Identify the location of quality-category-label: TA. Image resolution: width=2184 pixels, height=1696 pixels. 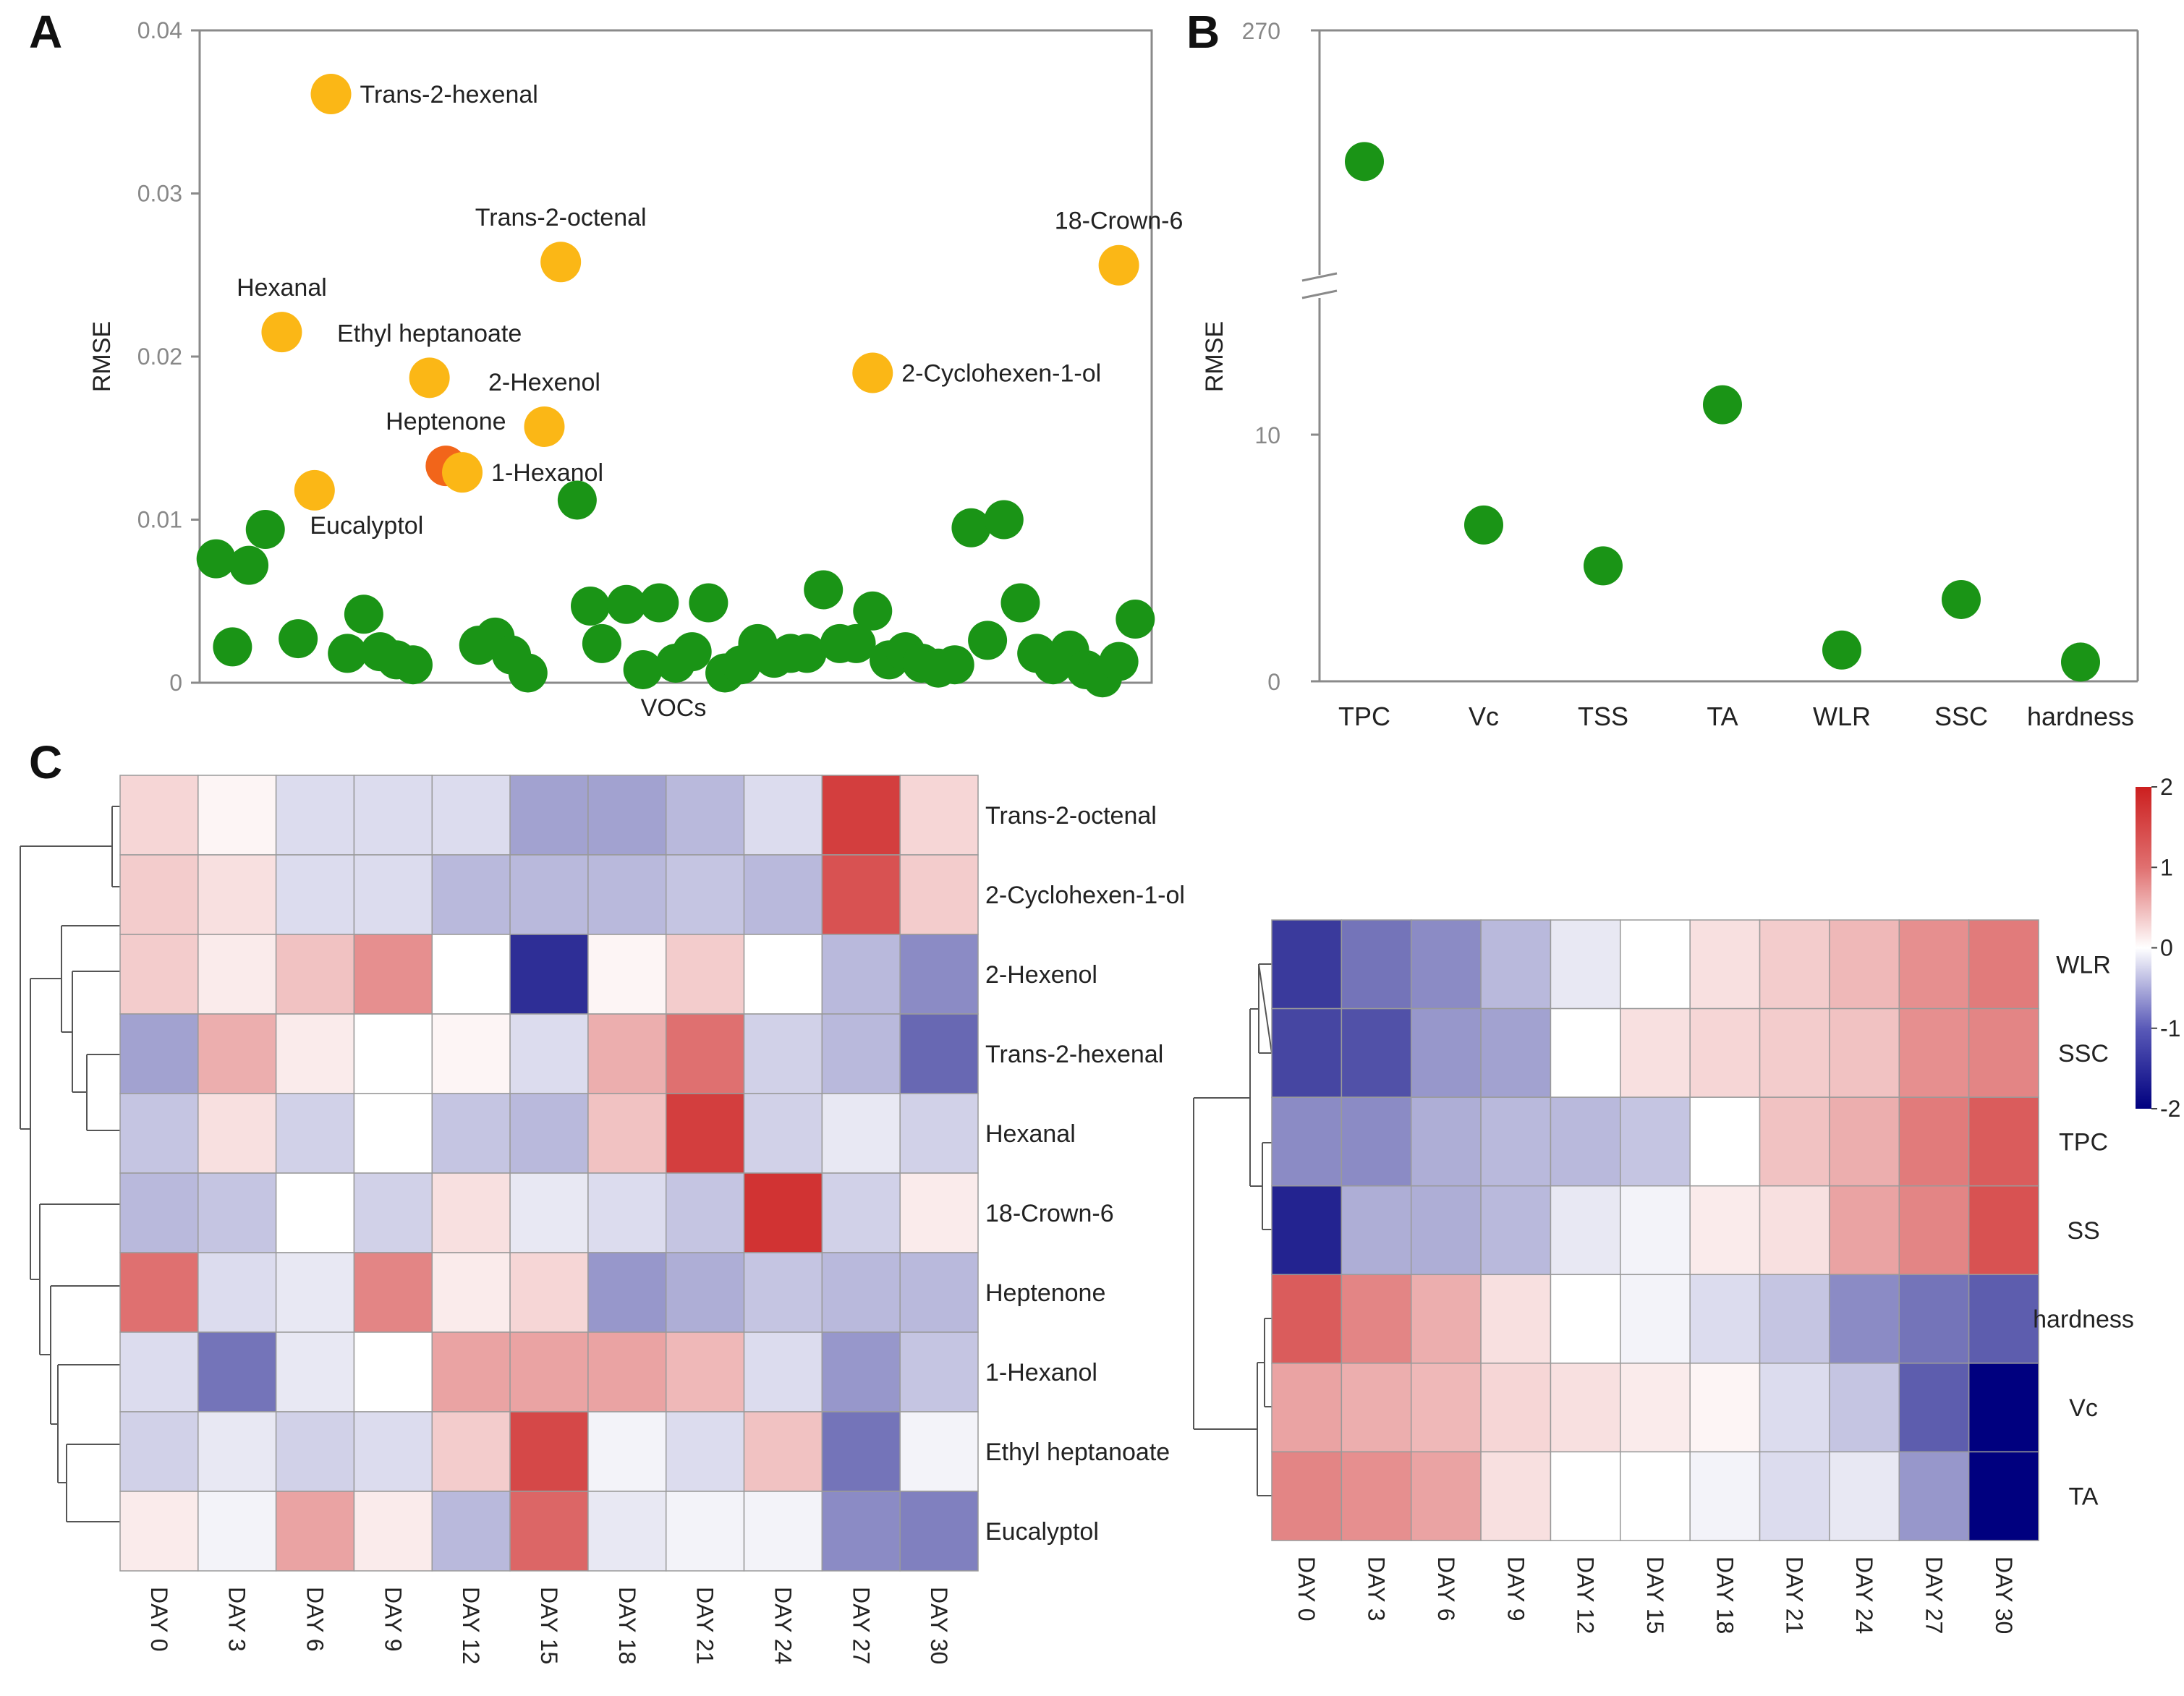
(1722, 716).